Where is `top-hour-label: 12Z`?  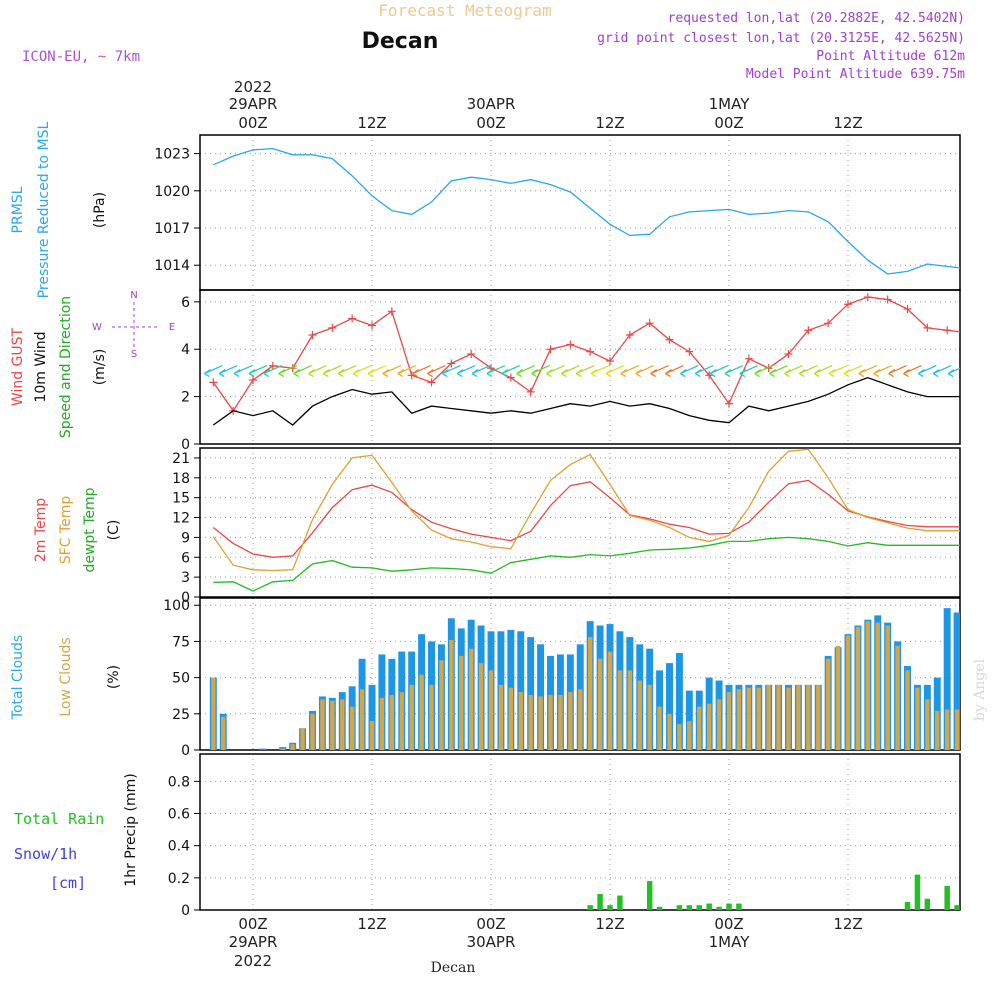 top-hour-label: 12Z is located at coordinates (847, 123).